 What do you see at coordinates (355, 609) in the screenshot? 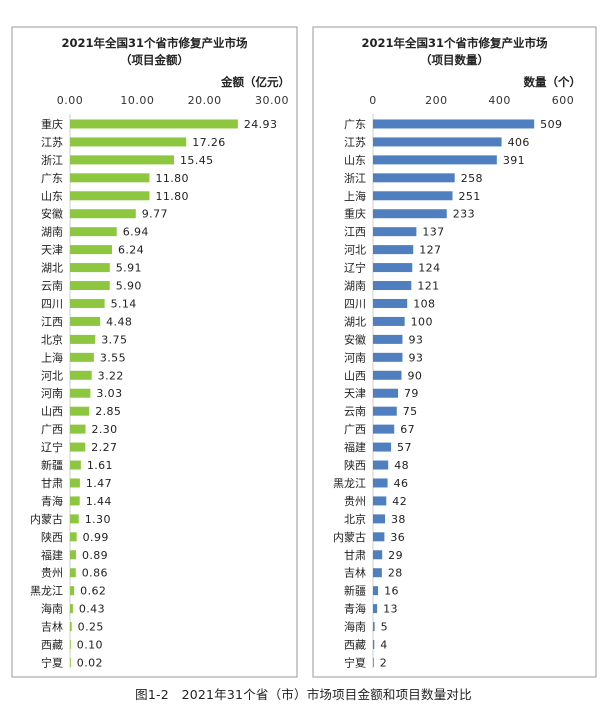
I see `count-category-label: 青海` at bounding box center [355, 609].